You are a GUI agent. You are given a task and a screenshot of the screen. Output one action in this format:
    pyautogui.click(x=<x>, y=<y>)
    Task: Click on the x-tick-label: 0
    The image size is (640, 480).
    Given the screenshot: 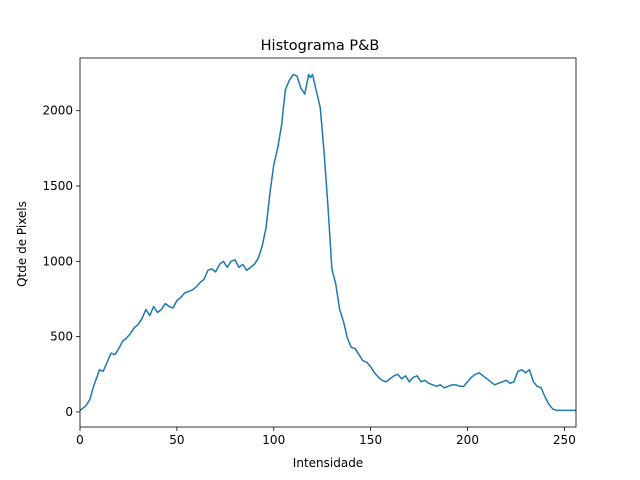 What is the action you would take?
    pyautogui.click(x=80, y=440)
    